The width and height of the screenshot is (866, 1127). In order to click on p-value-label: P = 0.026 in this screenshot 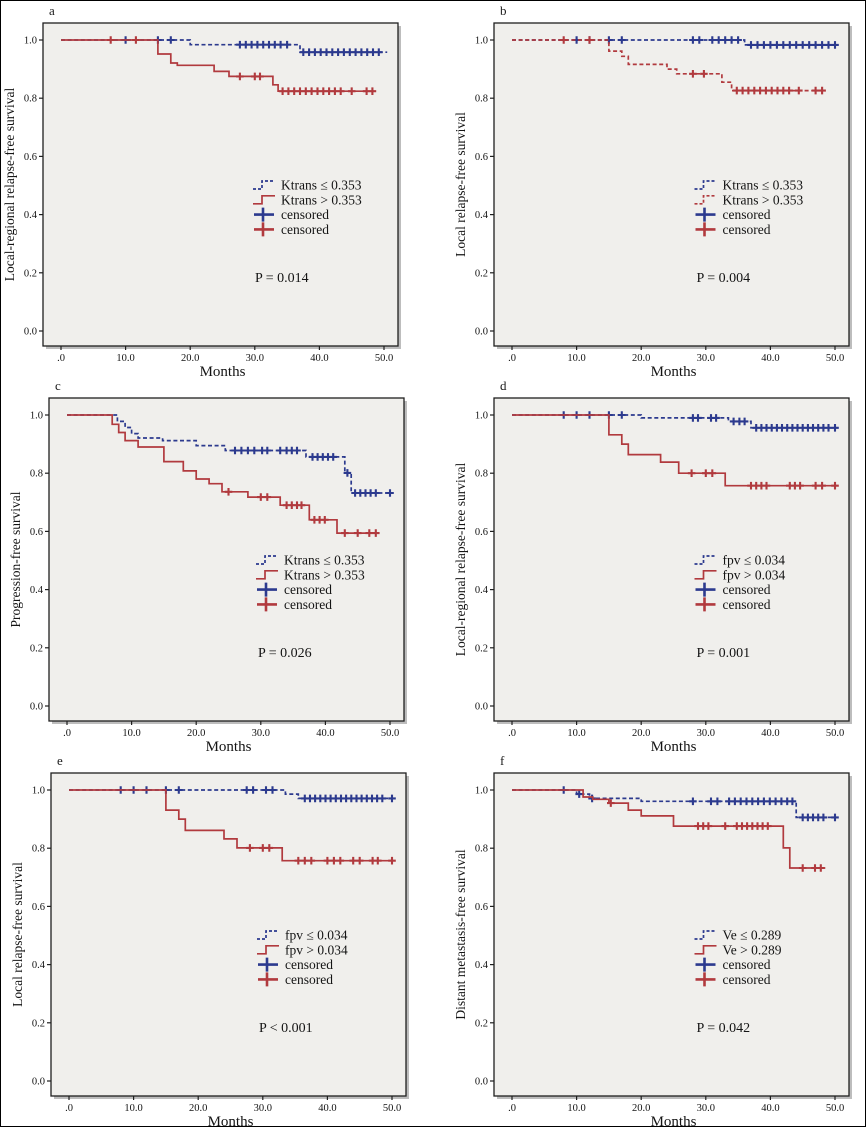, I will do `click(285, 653)`.